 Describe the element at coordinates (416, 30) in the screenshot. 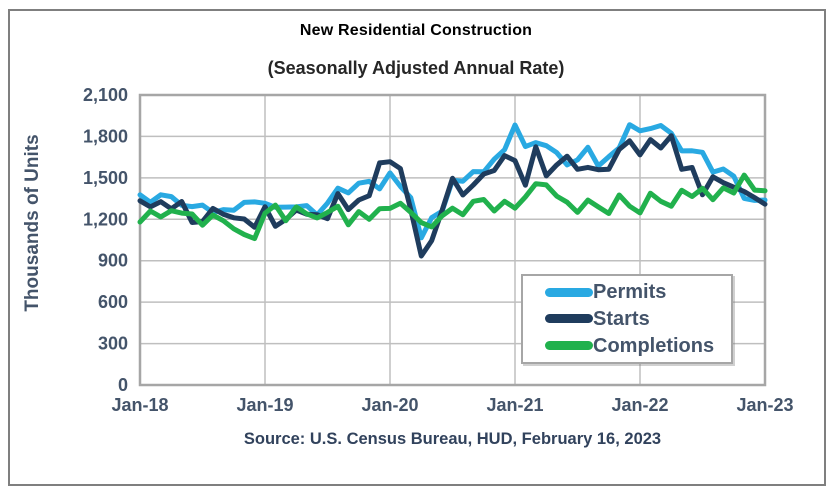

I see `chart-title: New Residential Construction` at that location.